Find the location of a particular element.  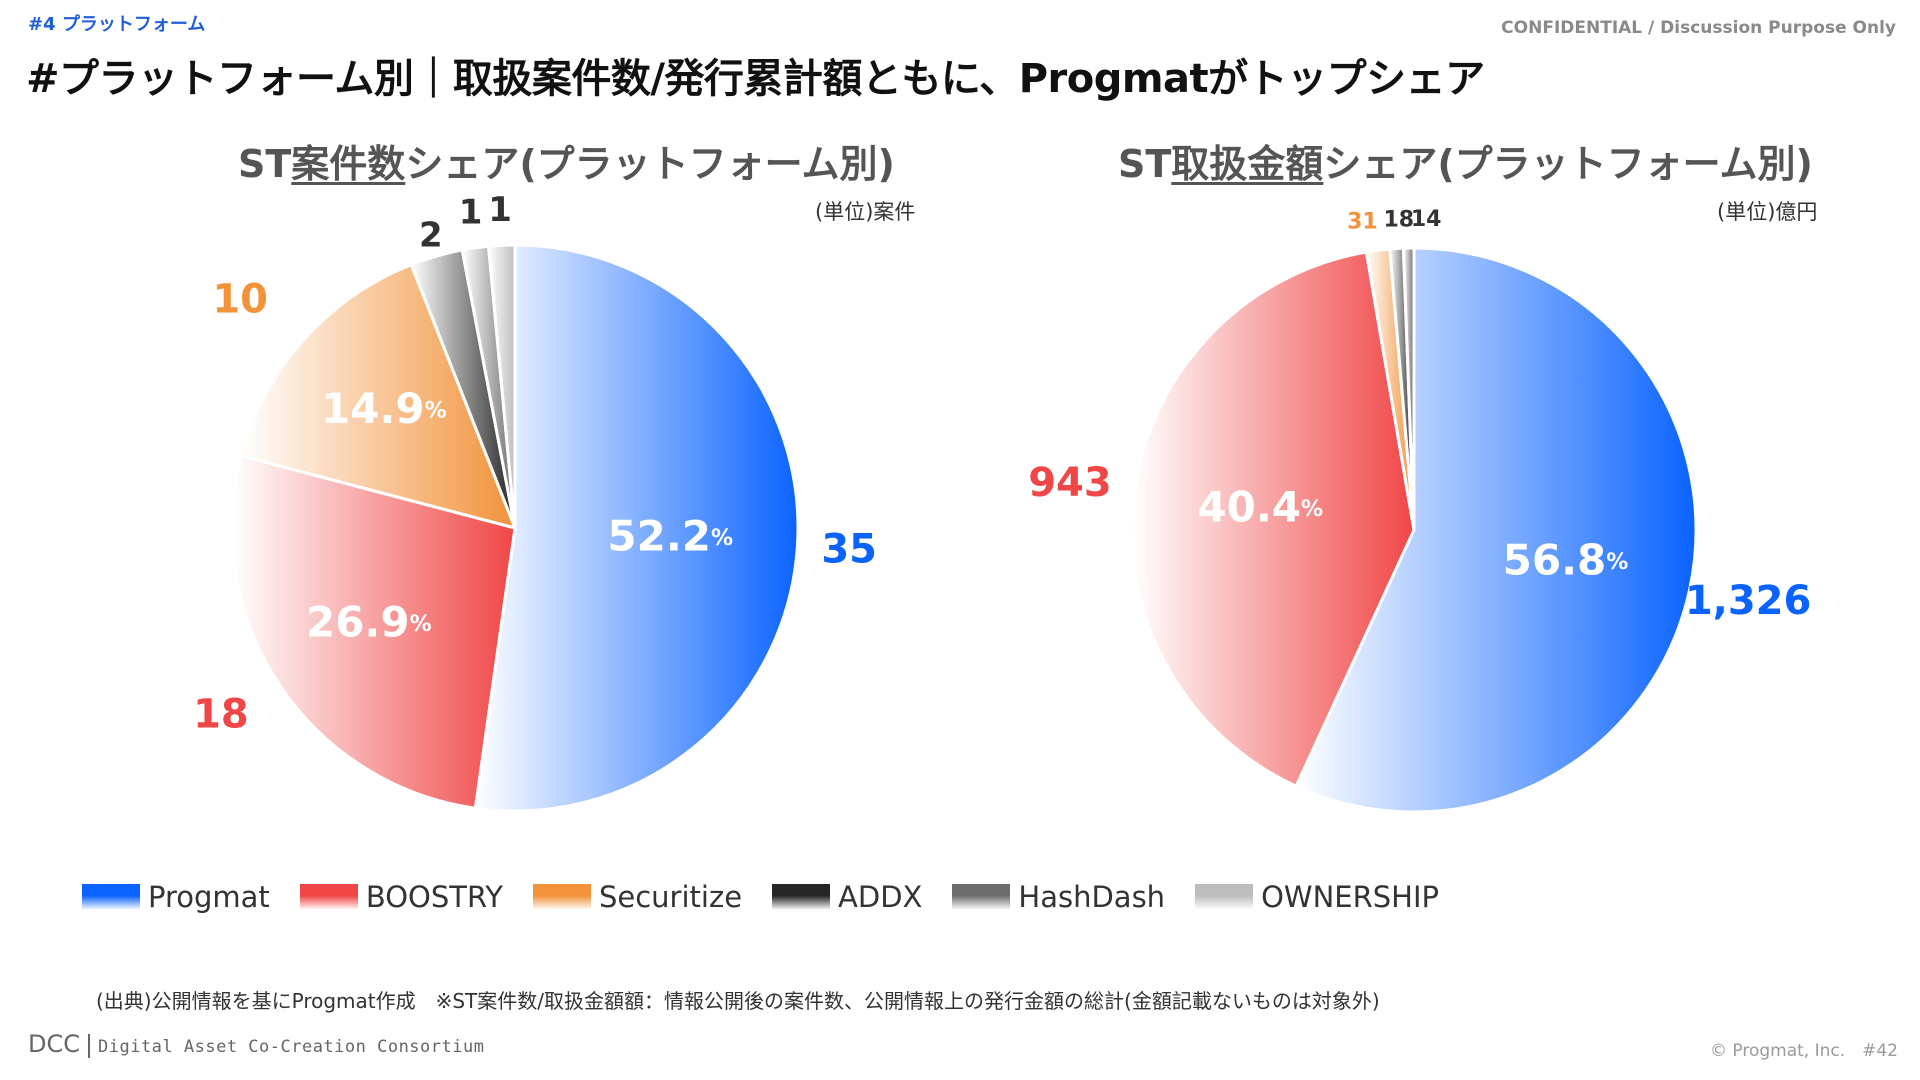

logo-divider is located at coordinates (89, 1046).